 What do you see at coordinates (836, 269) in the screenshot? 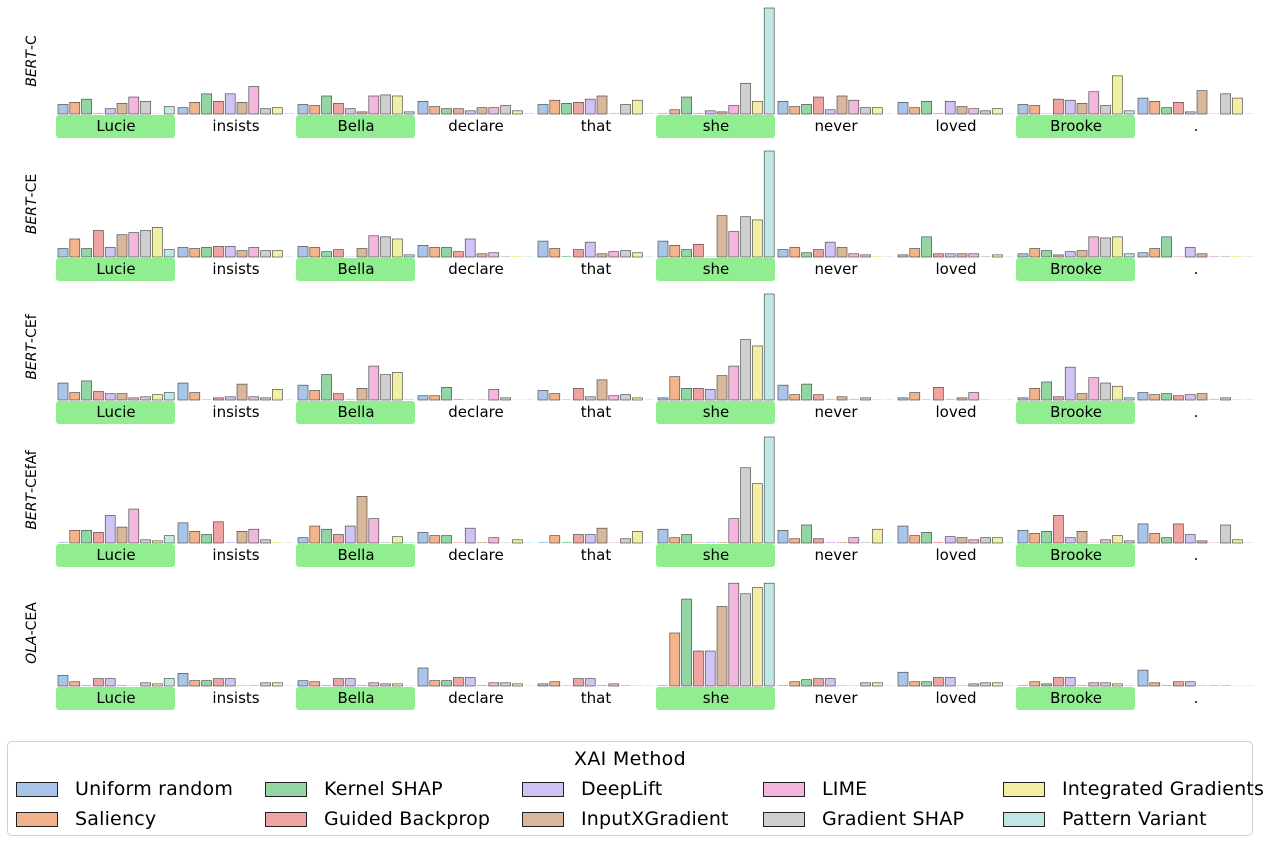
I see `token-label: never` at bounding box center [836, 269].